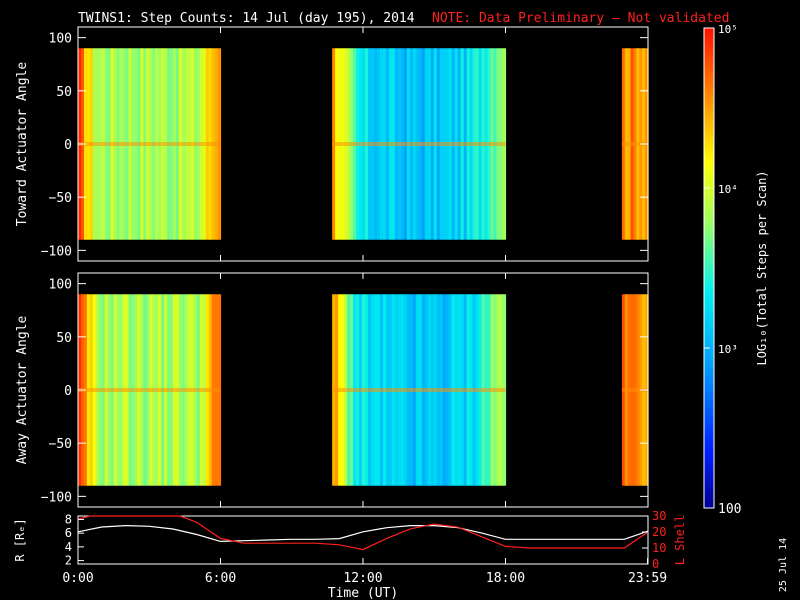 The width and height of the screenshot is (800, 600). I want to click on r-series-line, so click(363, 533).